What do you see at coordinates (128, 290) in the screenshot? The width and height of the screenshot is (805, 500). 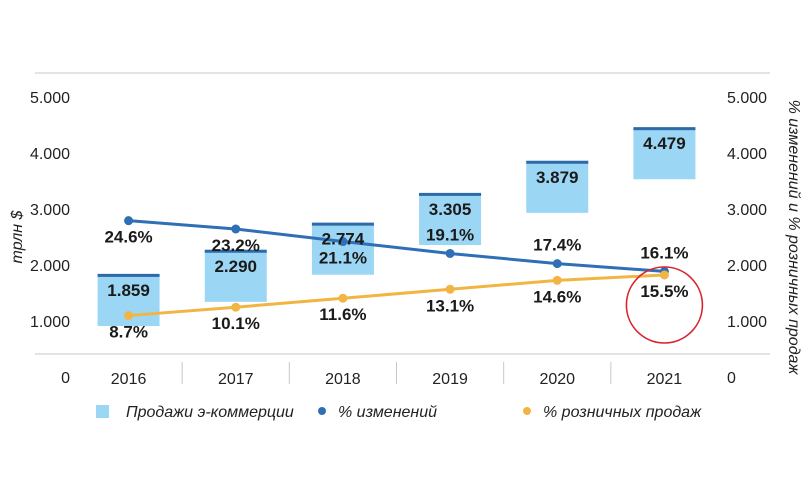 I see `bar-value-label: 1.859` at bounding box center [128, 290].